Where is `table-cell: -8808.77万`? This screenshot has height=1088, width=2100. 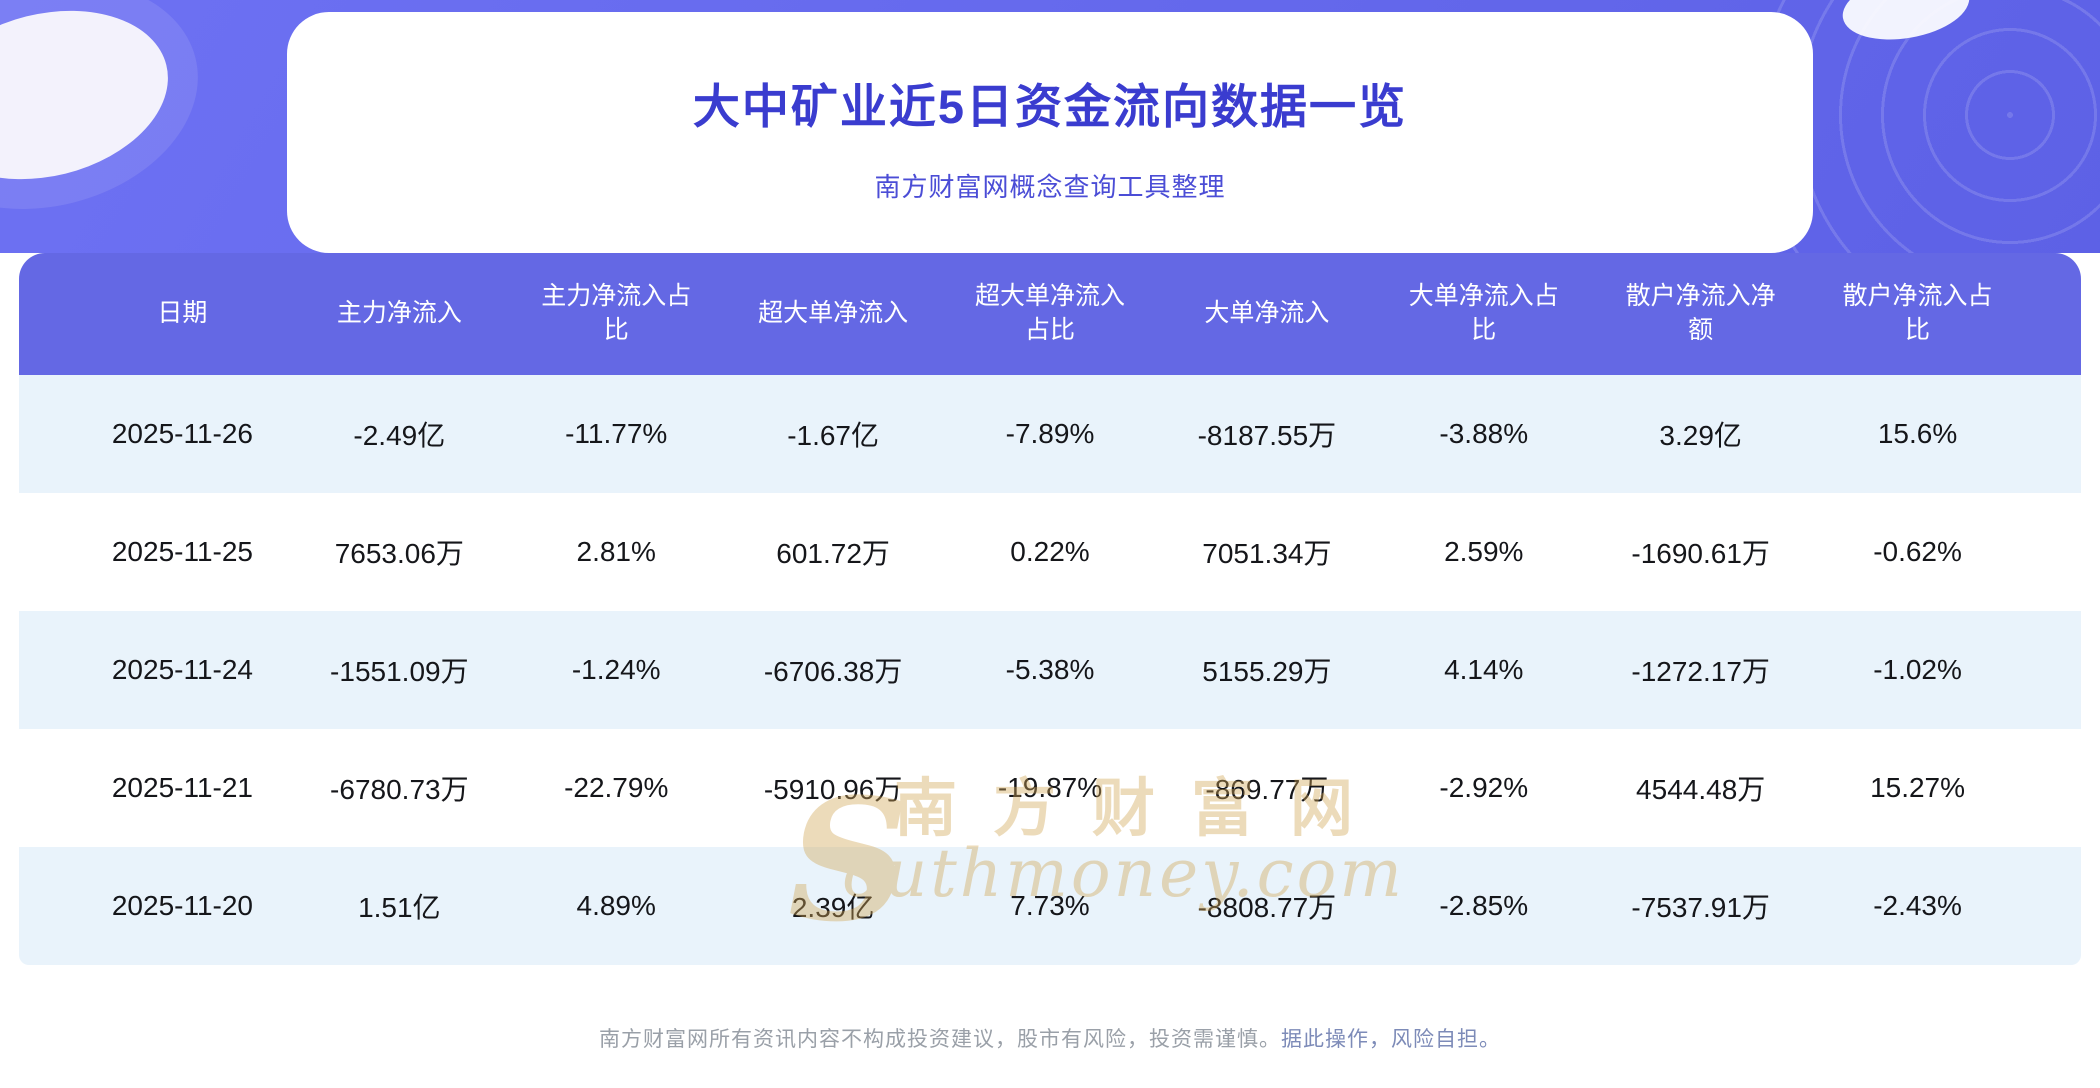 table-cell: -8808.77万 is located at coordinates (1267, 907).